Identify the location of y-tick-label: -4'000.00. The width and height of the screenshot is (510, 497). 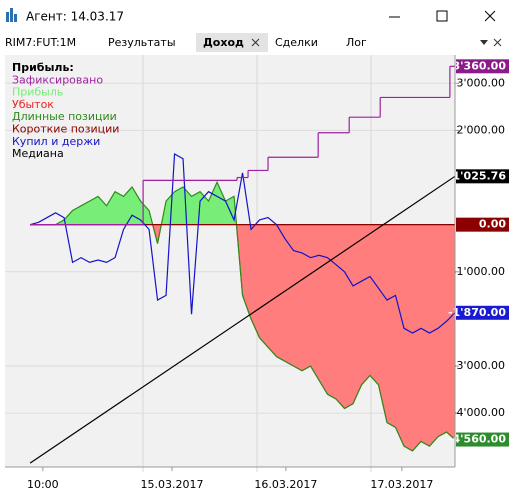
(479, 412).